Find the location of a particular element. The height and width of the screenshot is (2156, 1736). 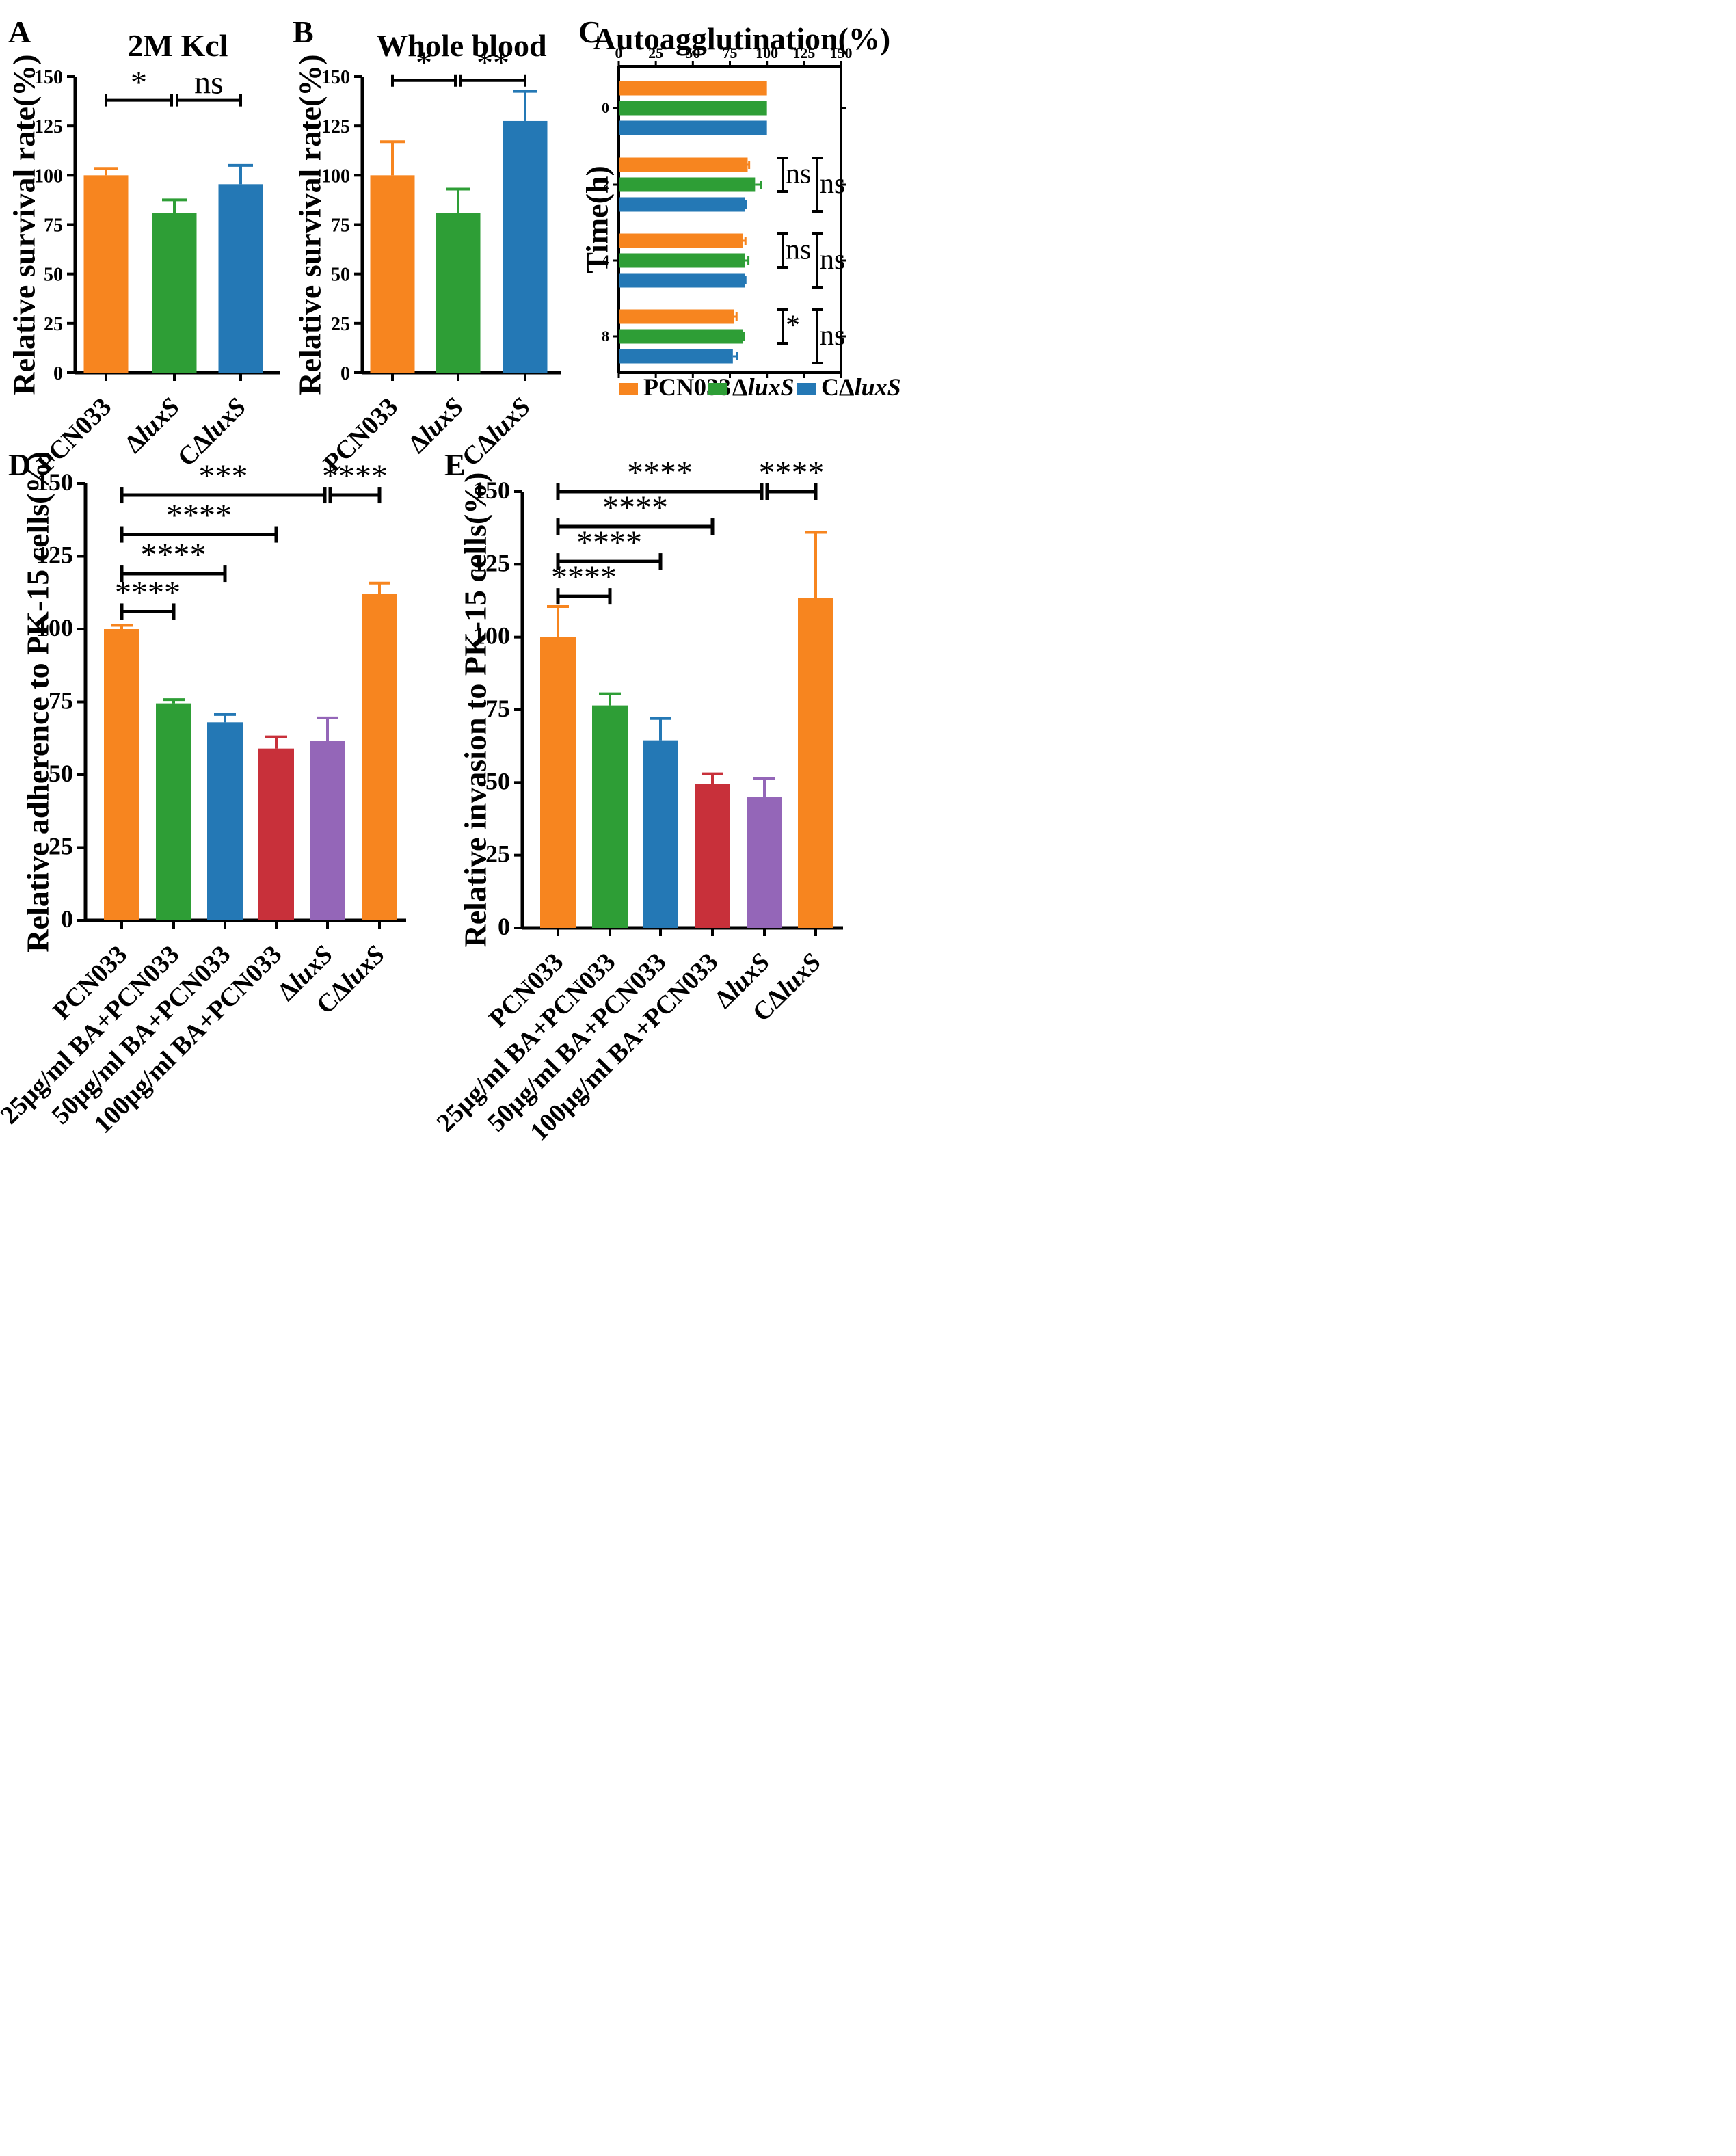

chart-title: 2M Kcl is located at coordinates (178, 46).